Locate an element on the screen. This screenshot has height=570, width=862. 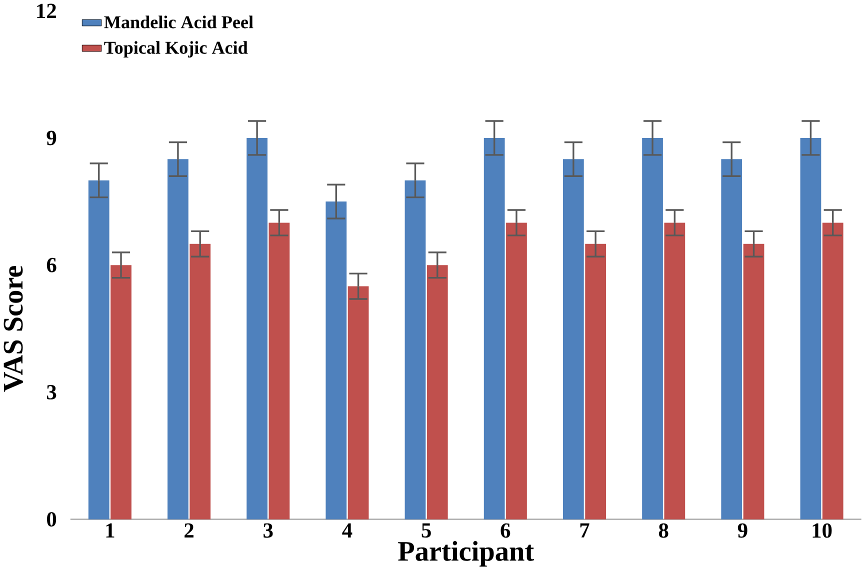
x-tick-label: 10 is located at coordinates (822, 530).